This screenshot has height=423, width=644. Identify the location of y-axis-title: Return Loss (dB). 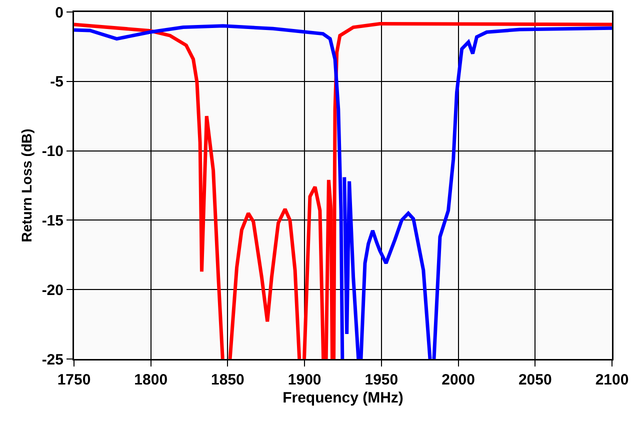
(26, 185).